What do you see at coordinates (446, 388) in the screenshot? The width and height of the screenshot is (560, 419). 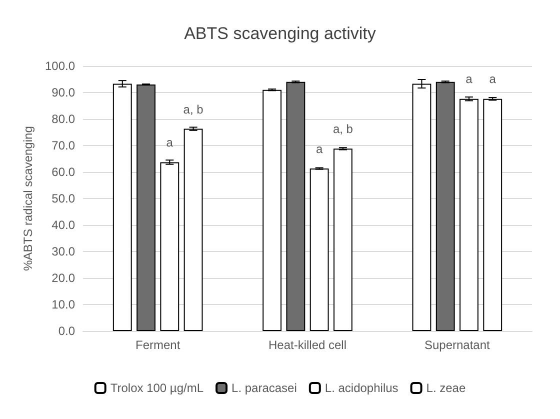 I see `legend-label: L. zeae` at bounding box center [446, 388].